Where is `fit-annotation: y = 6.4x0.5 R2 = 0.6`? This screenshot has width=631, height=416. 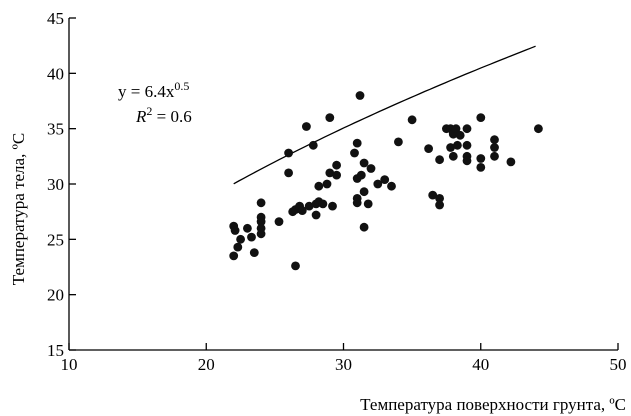
fit-annotation: y = 6.4x0.5 R2 = 0.6 is located at coordinates (155, 102).